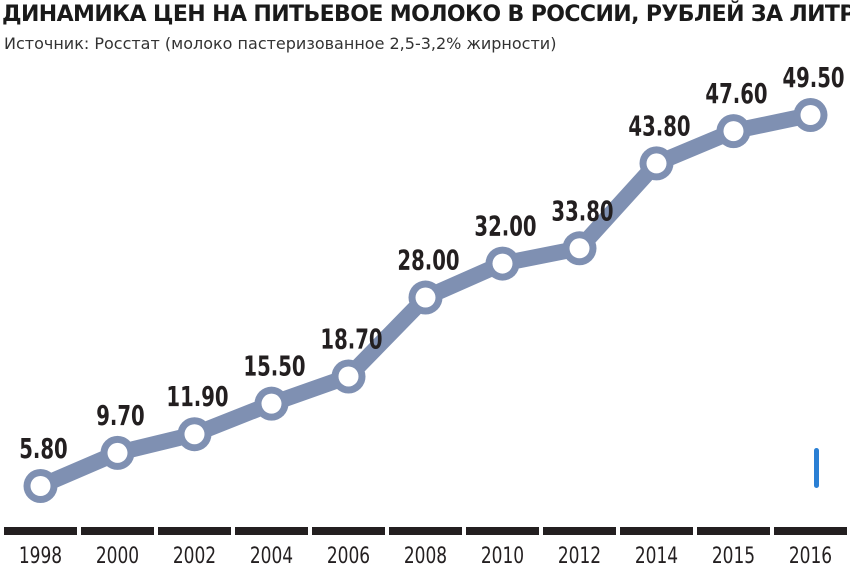 This screenshot has width=850, height=566. Describe the element at coordinates (733, 554) in the screenshot. I see `x-tick-label: 2015` at that location.